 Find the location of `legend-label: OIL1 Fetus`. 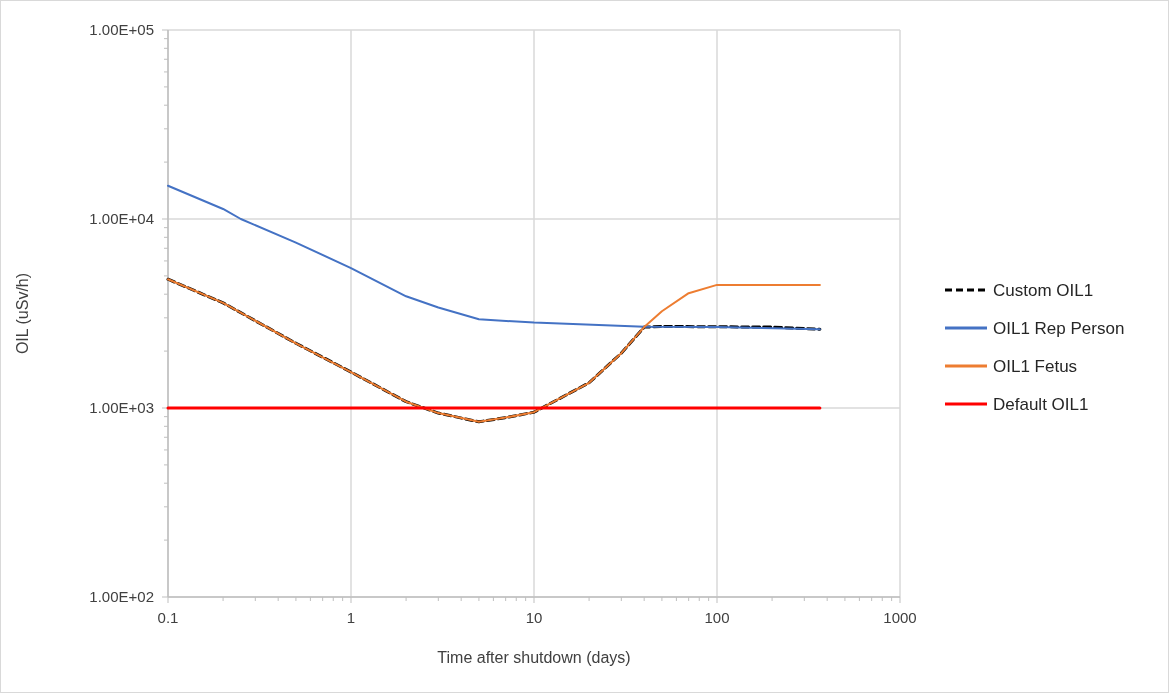

legend-label: OIL1 Fetus is located at coordinates (1035, 366).